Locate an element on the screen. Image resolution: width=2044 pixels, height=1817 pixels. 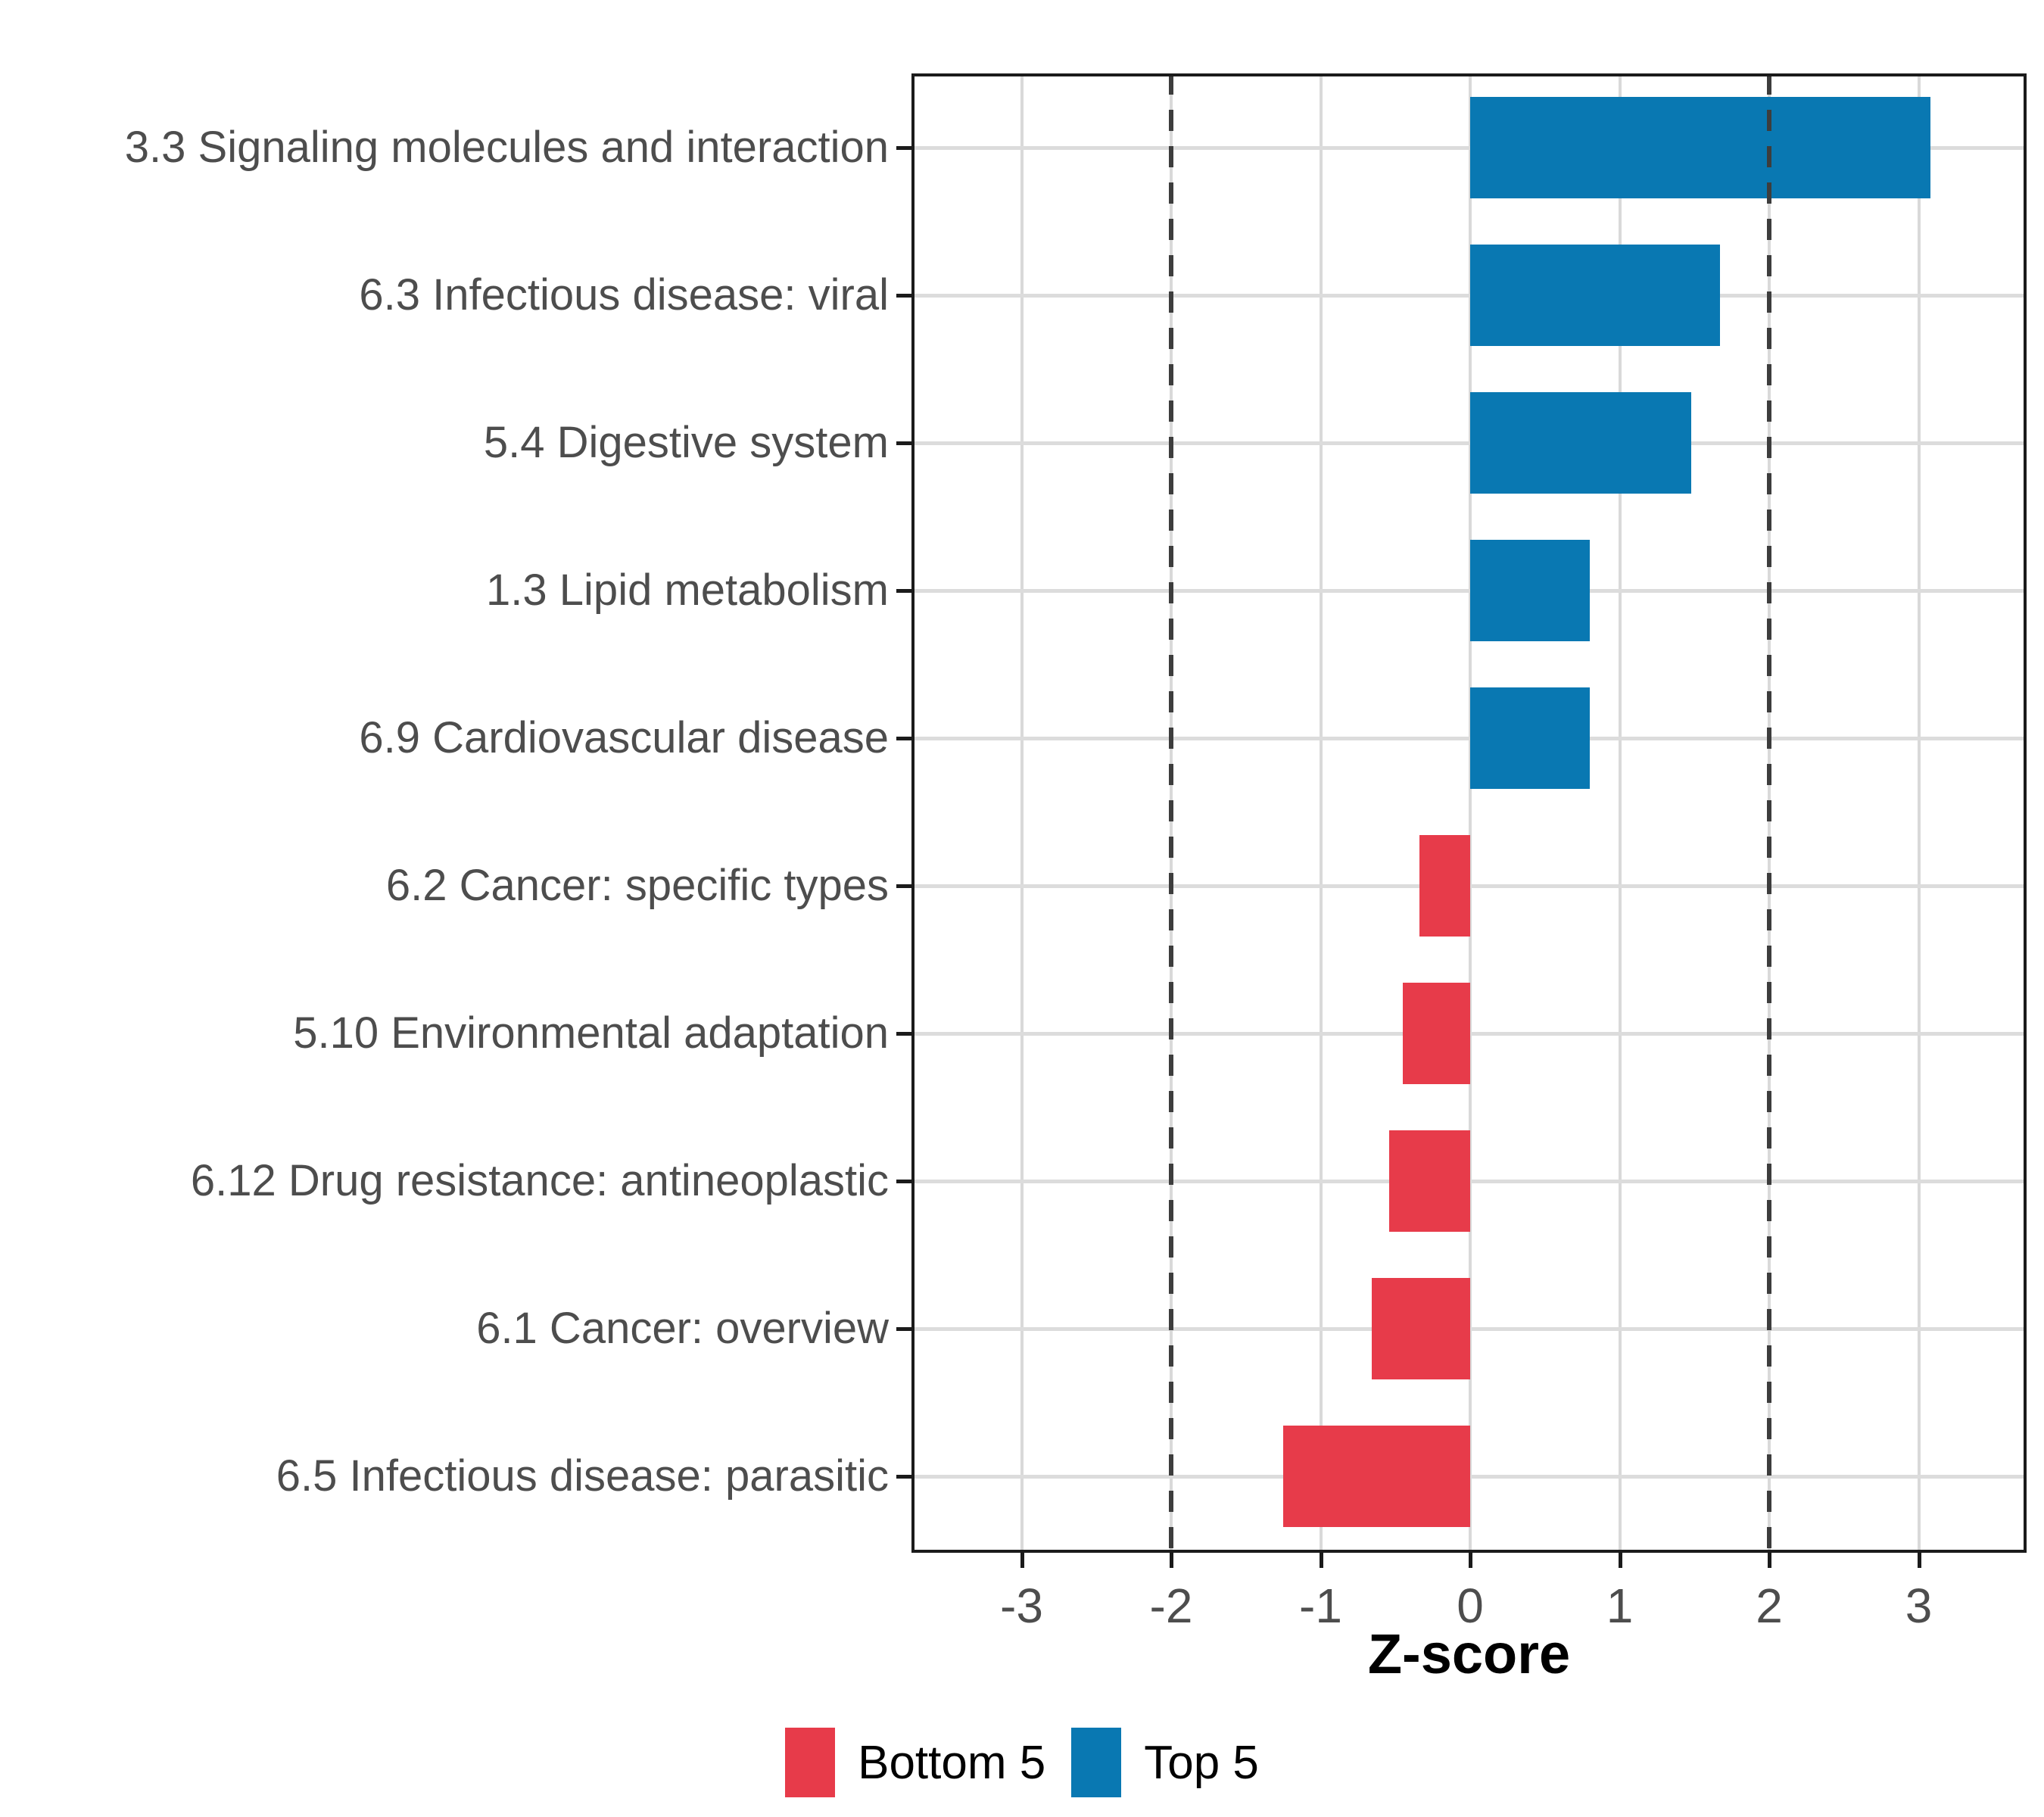
category-label: 5.4 Digestive system is located at coordinates (686, 442).